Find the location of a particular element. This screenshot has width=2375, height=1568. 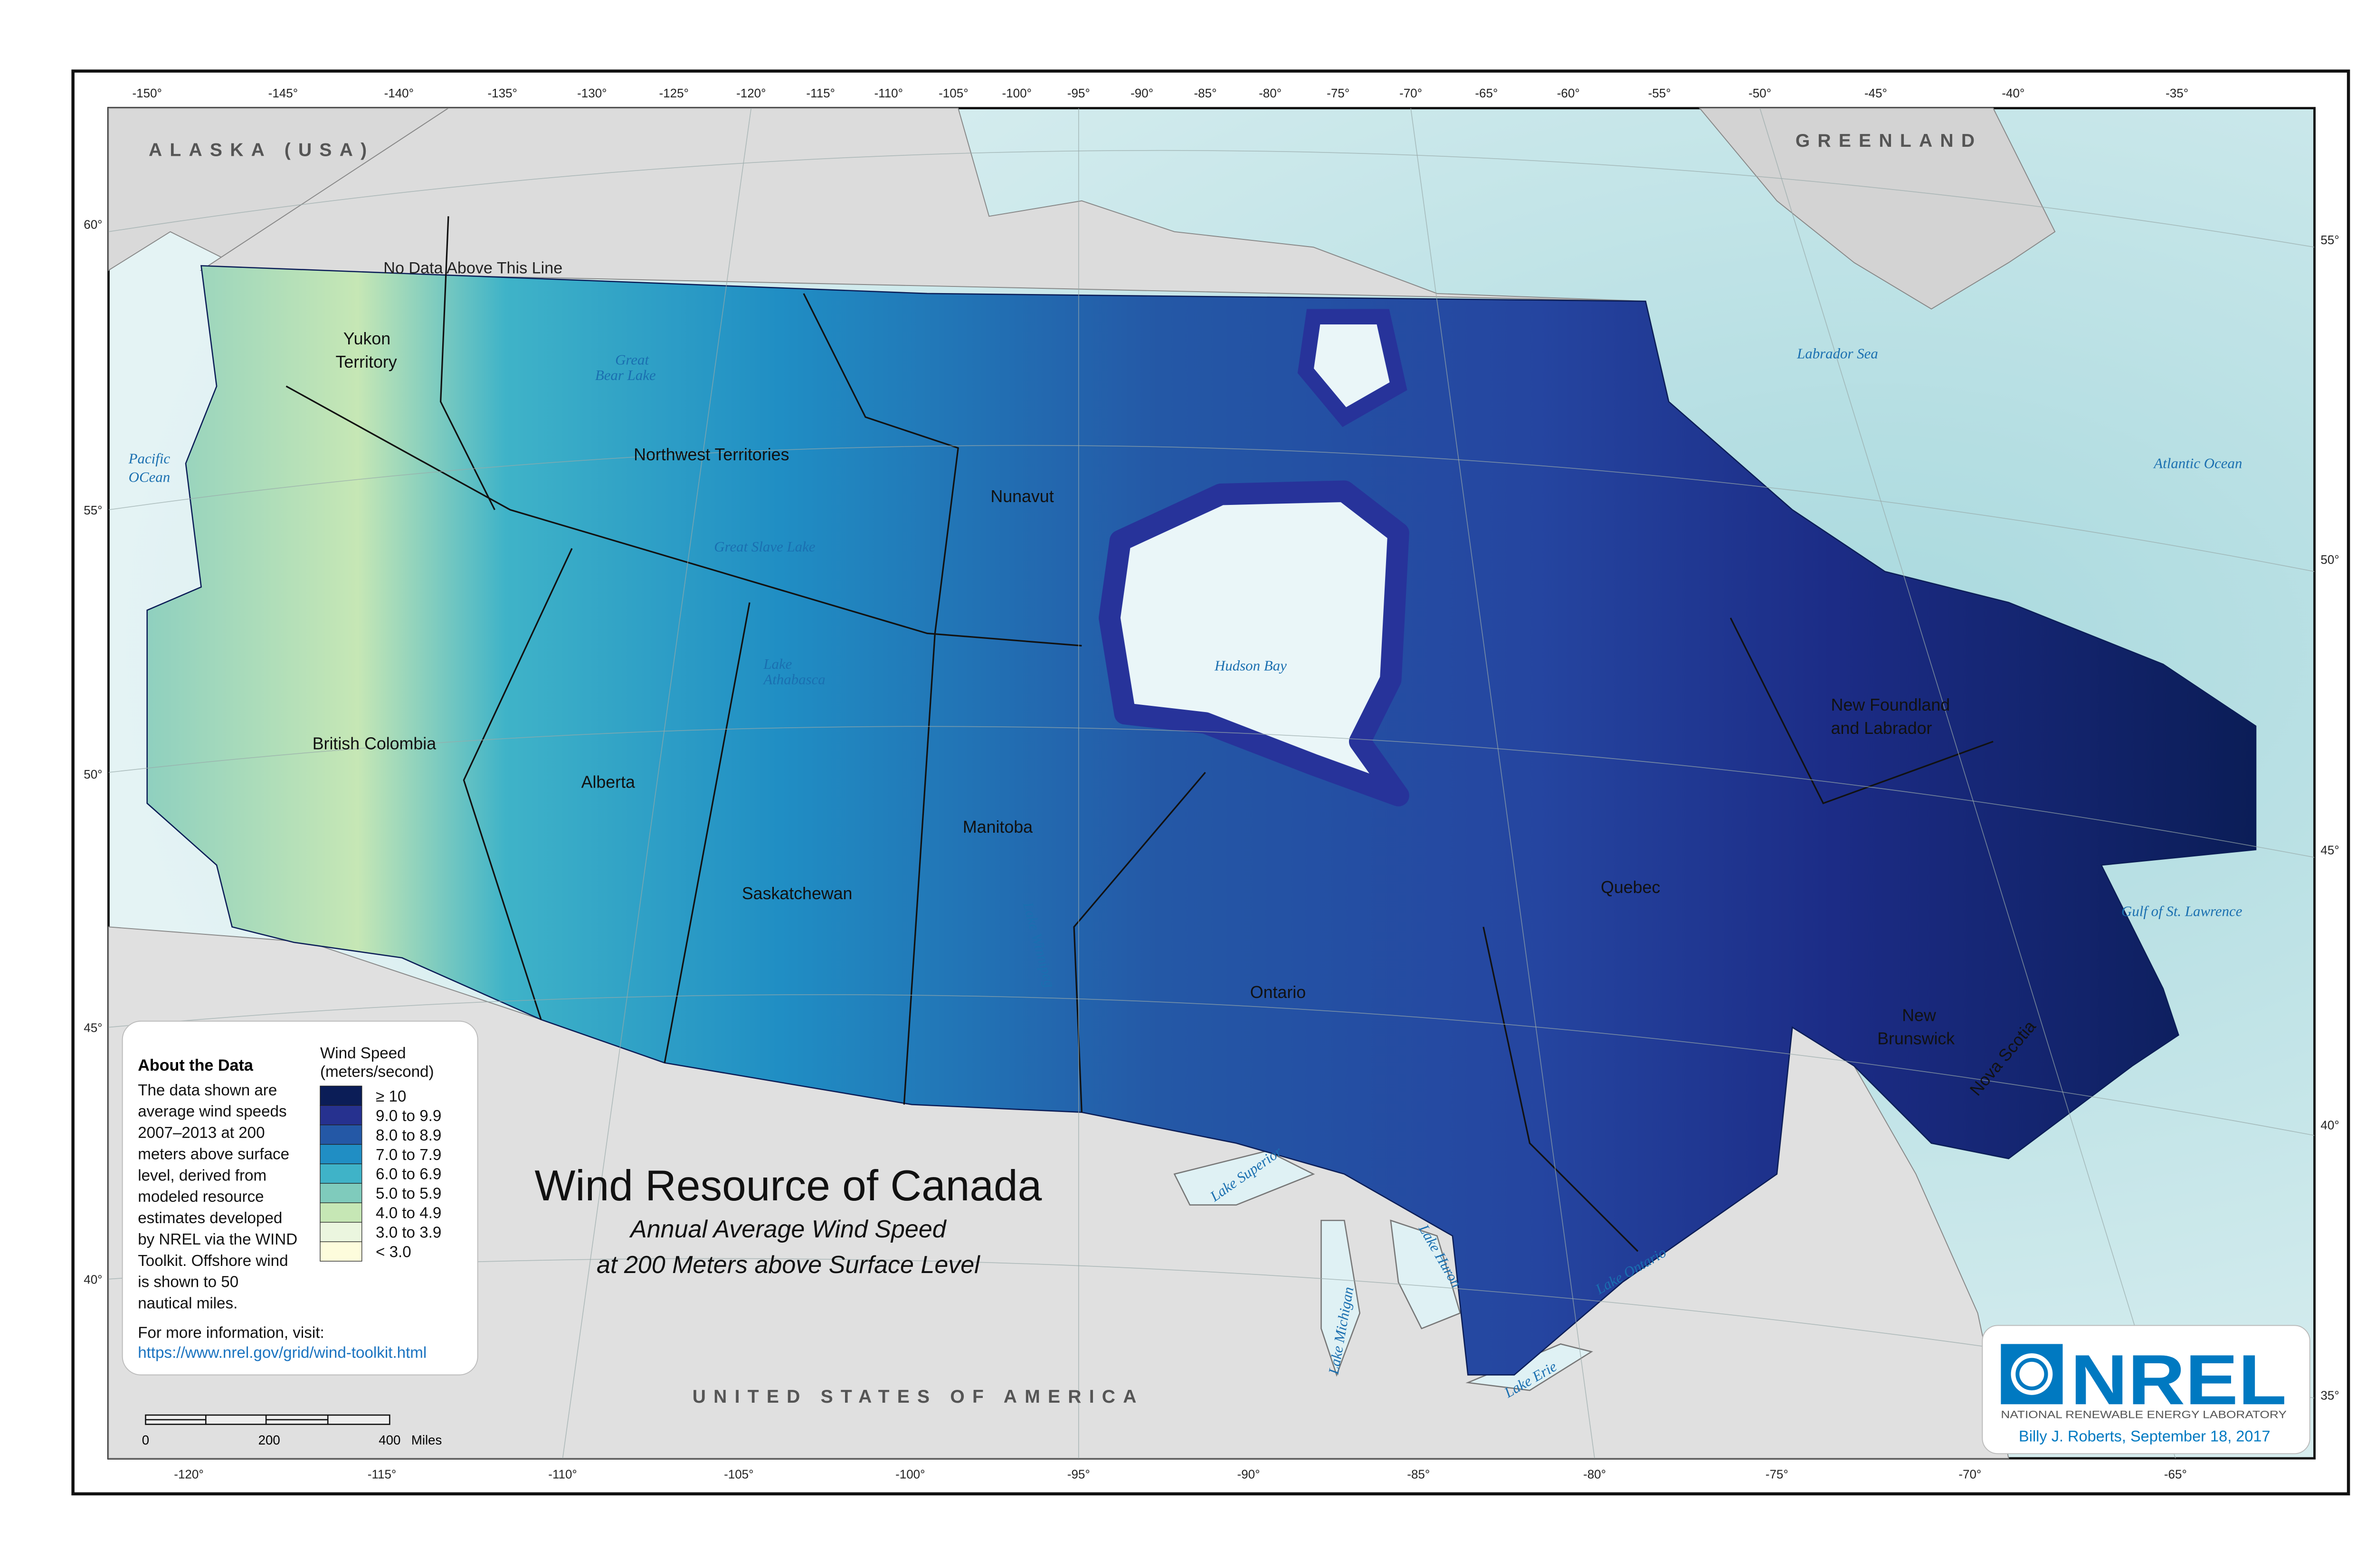

longitude-tick-top: -140° is located at coordinates (399, 93).